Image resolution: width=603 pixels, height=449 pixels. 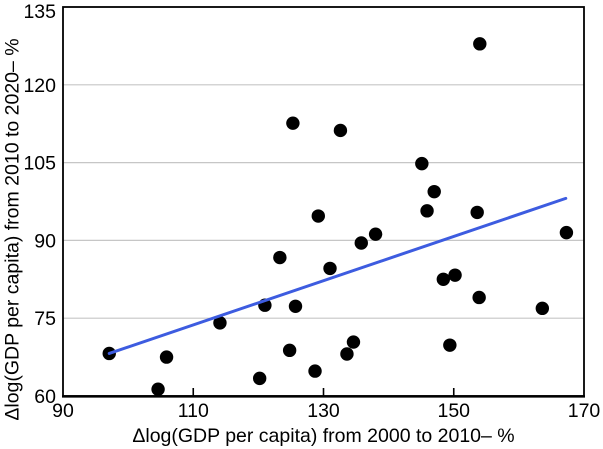 I want to click on x-tick-label: 90, so click(x=63, y=411).